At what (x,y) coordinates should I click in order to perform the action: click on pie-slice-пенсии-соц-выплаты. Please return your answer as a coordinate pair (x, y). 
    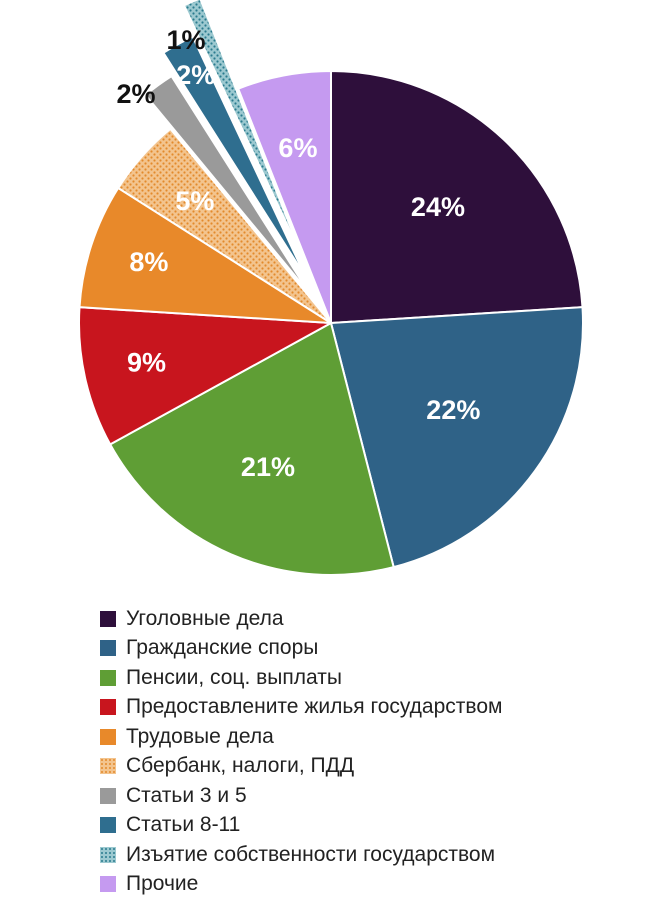
    Looking at the image, I should click on (251, 448).